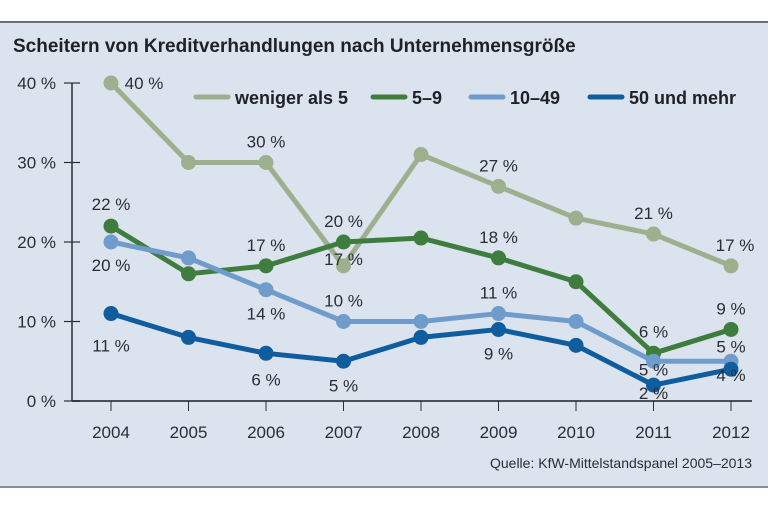 Image resolution: width=768 pixels, height=513 pixels. Describe the element at coordinates (535, 98) in the screenshot. I see `legend-label: 10–49` at that location.